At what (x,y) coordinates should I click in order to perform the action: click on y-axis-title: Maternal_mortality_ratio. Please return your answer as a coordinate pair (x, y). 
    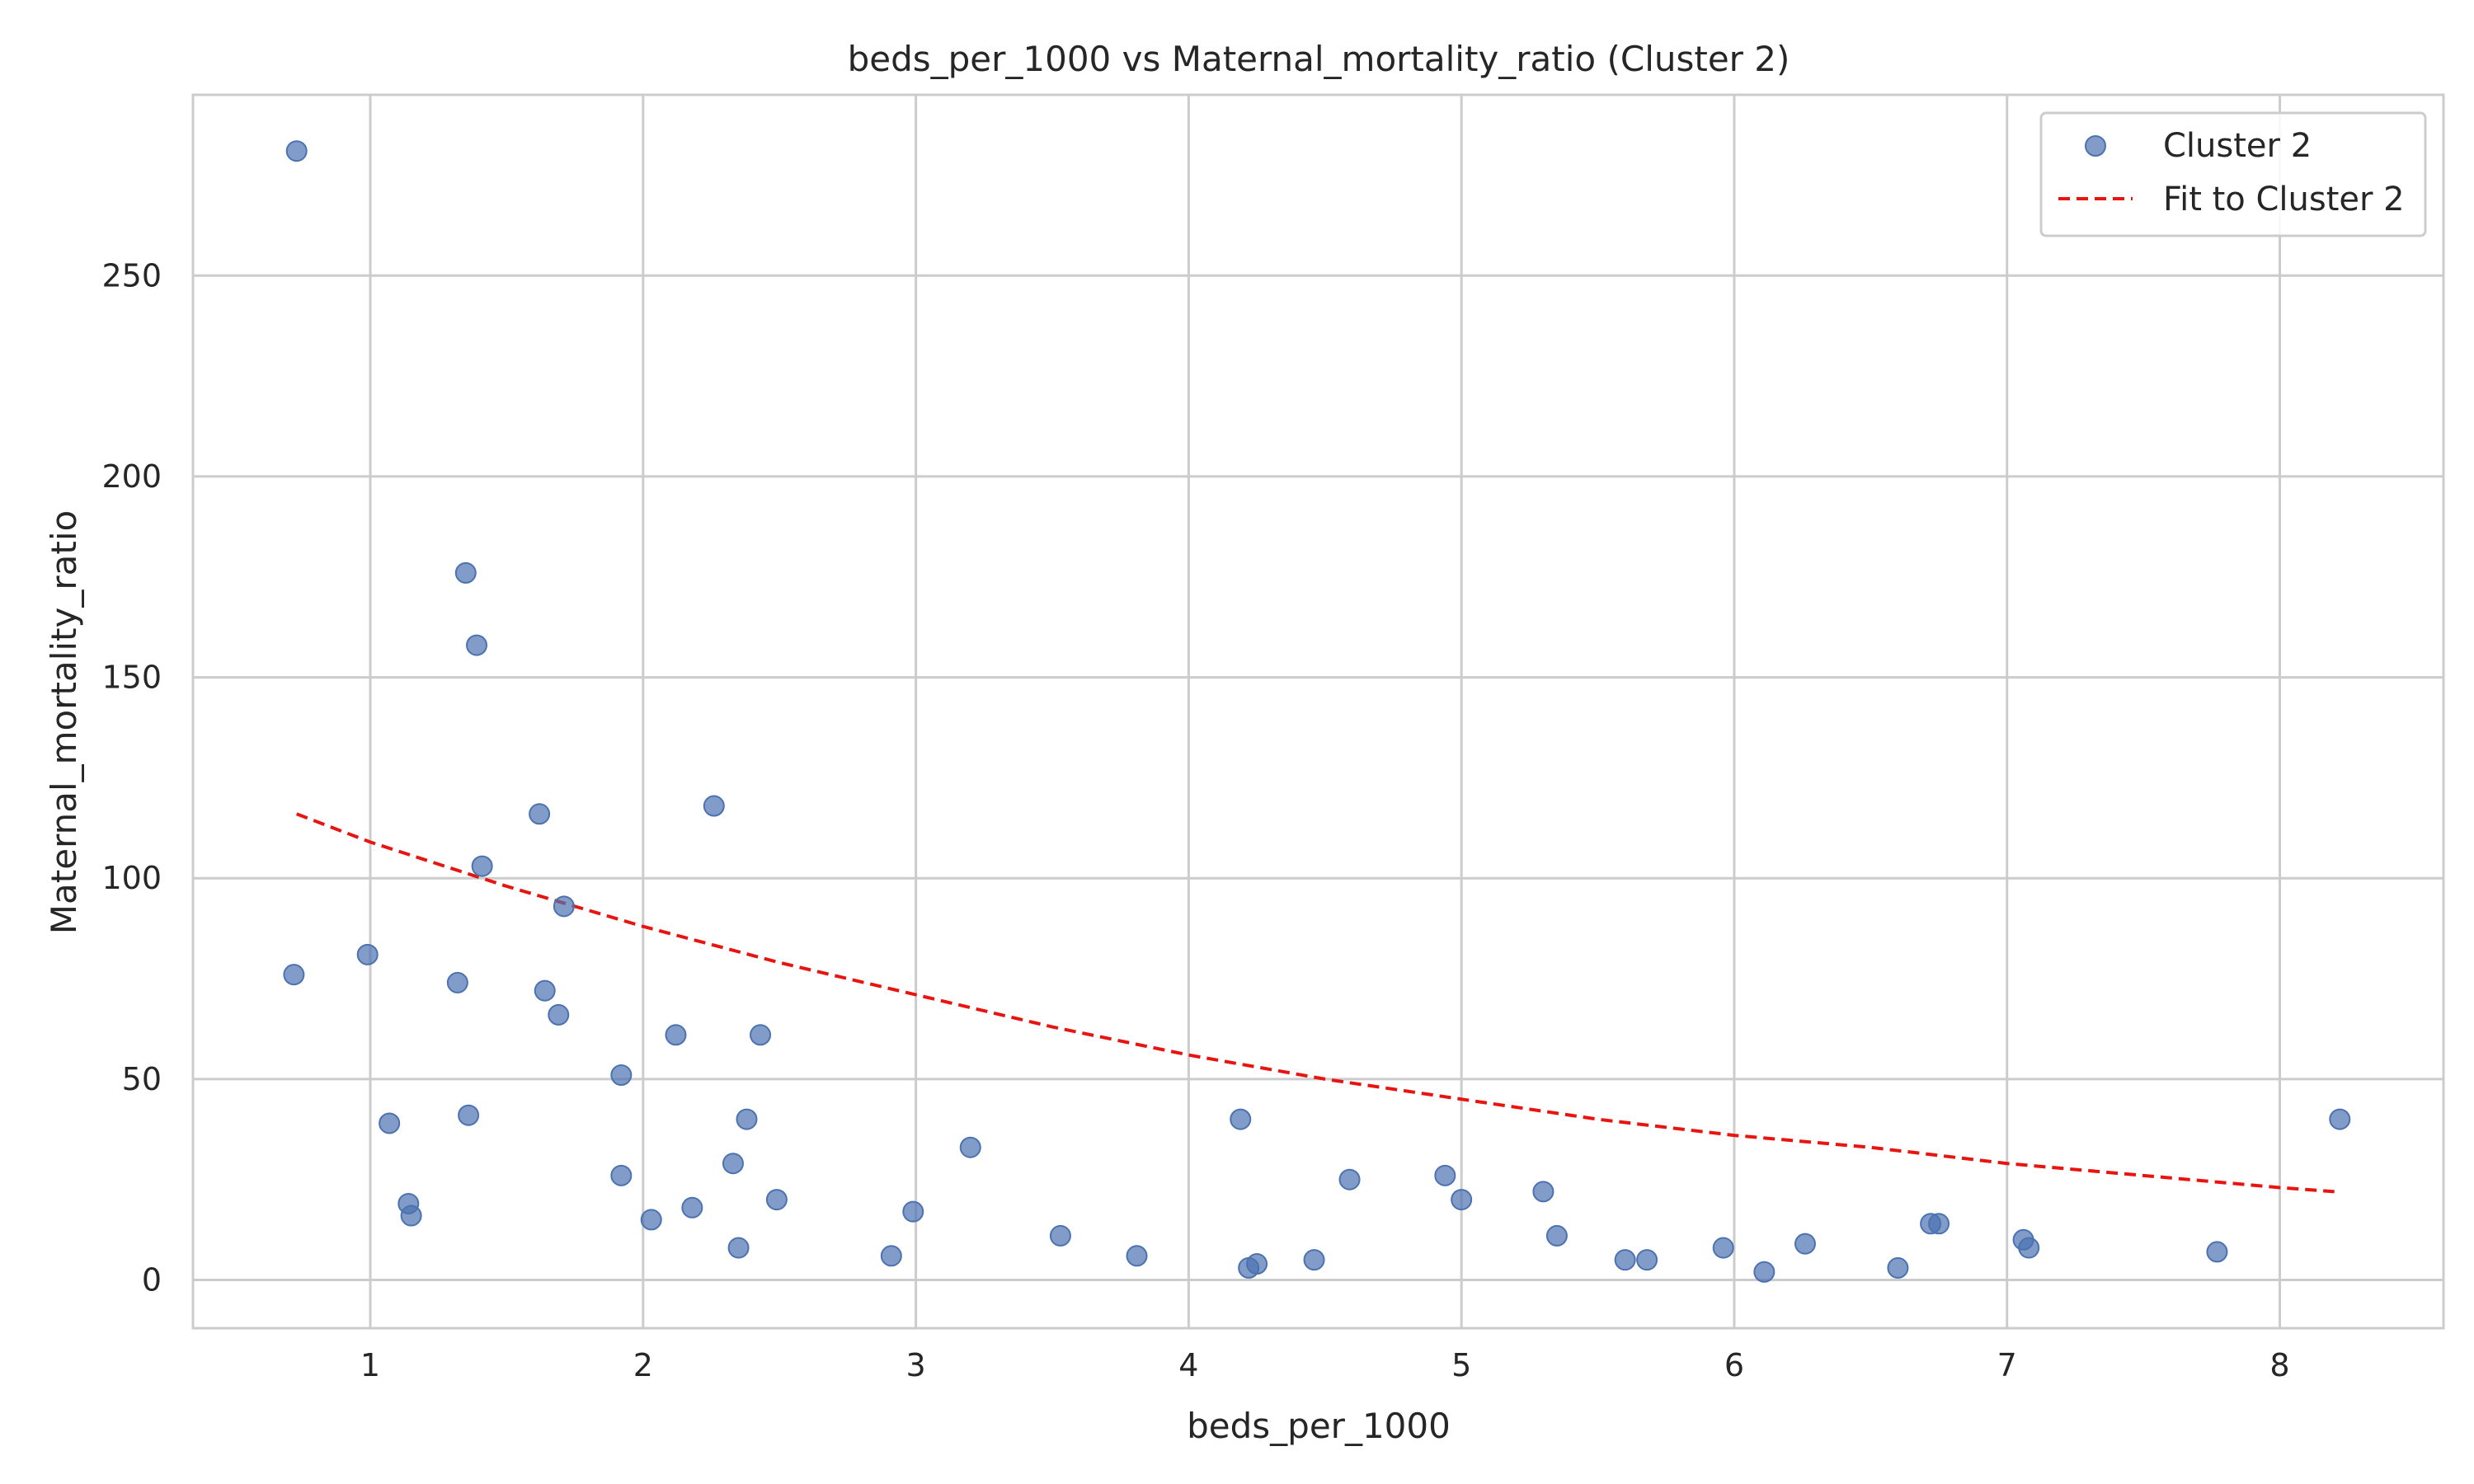
    Looking at the image, I should click on (64, 722).